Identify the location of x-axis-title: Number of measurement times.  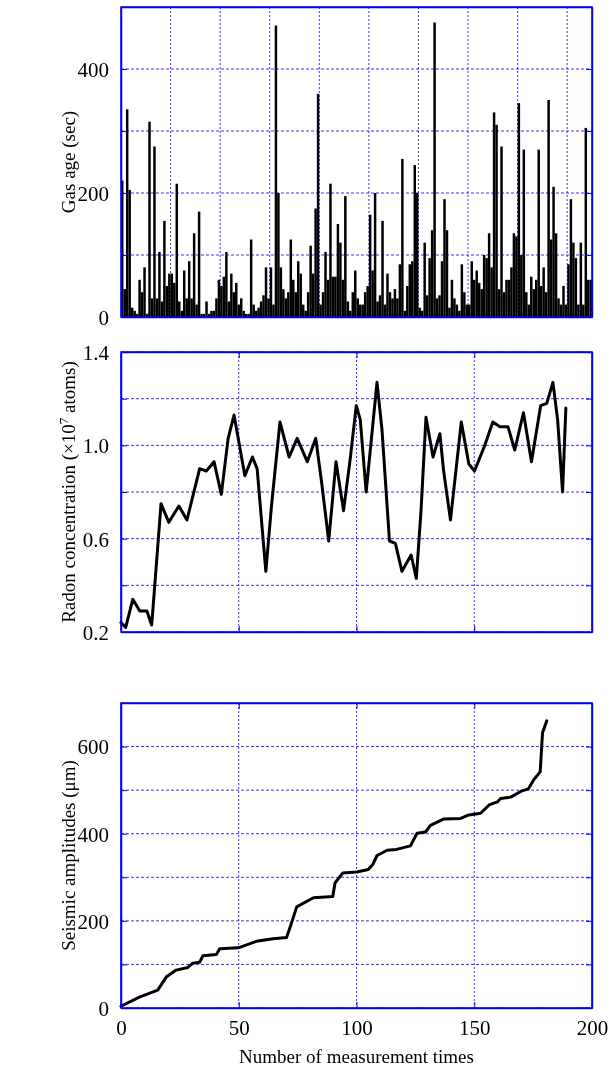
(356, 1056).